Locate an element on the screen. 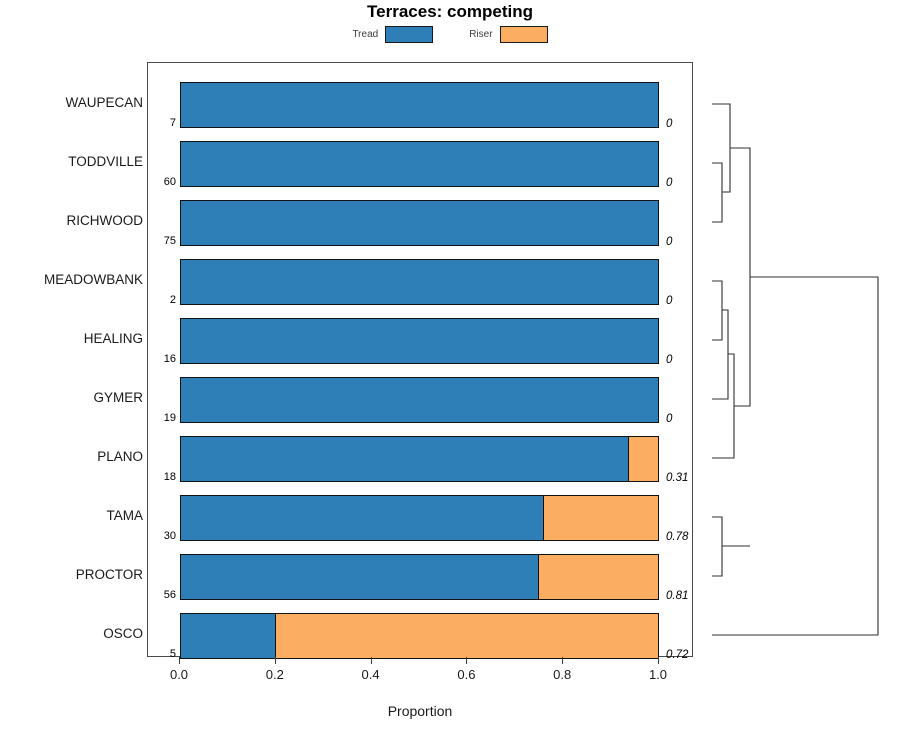 This screenshot has height=740, width=900. x-axis-tick-label: 0.6 is located at coordinates (466, 674).